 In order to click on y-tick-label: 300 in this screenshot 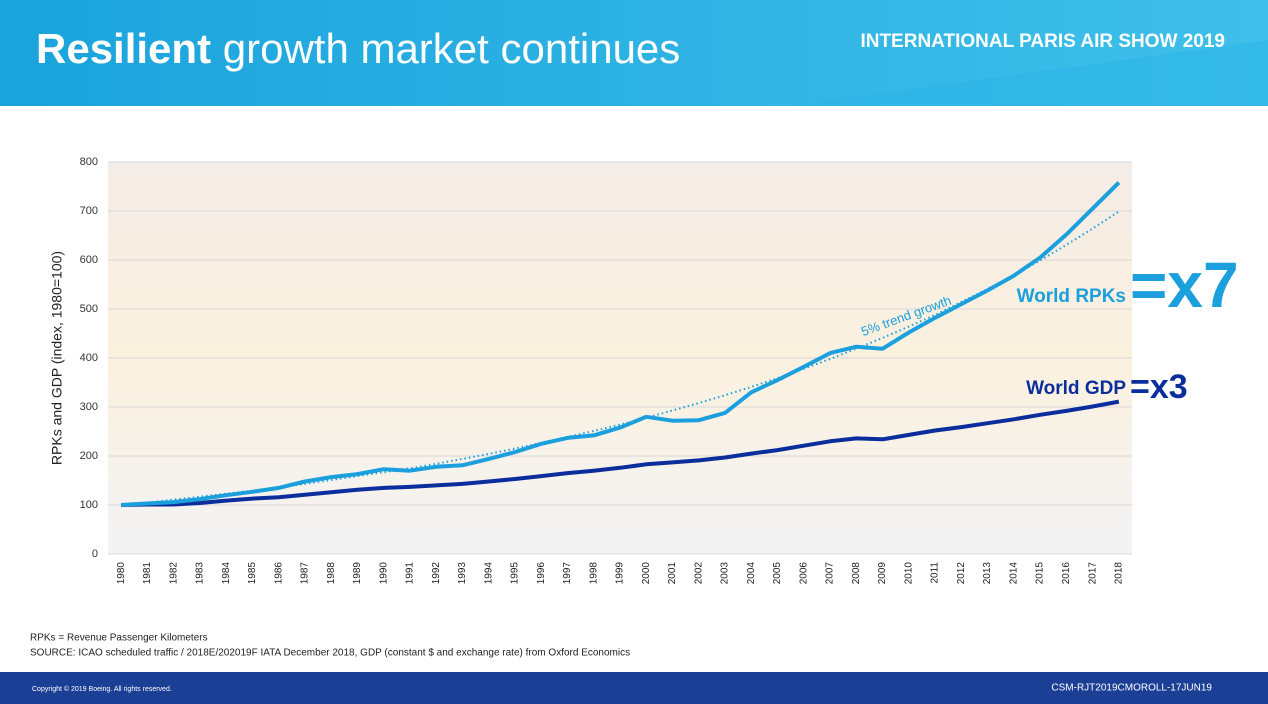, I will do `click(89, 407)`.